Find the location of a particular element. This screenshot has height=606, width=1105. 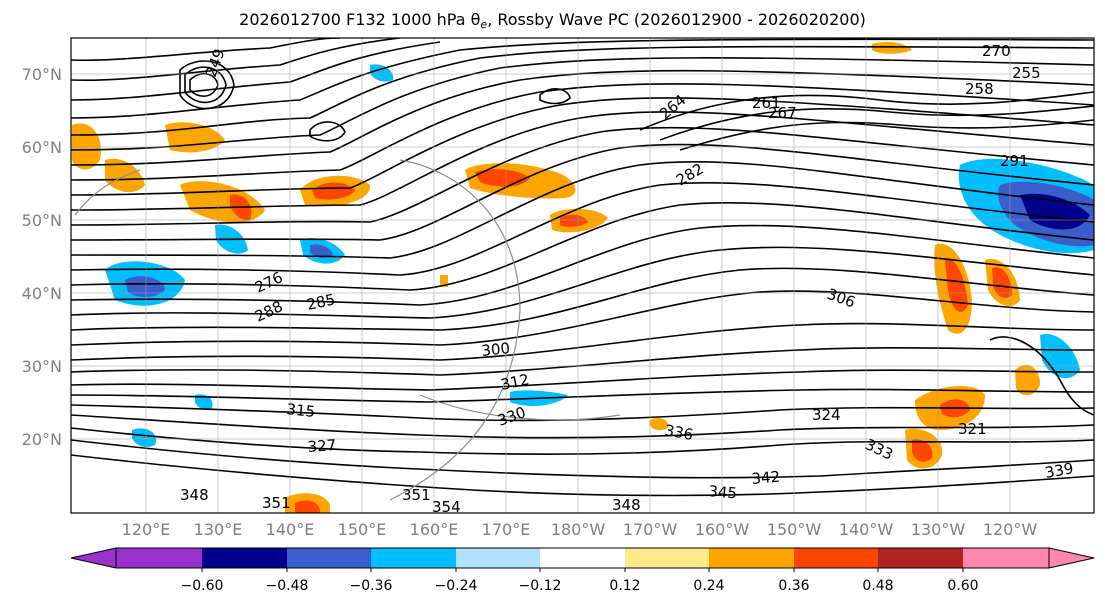

contour-label: 300 is located at coordinates (496, 349).